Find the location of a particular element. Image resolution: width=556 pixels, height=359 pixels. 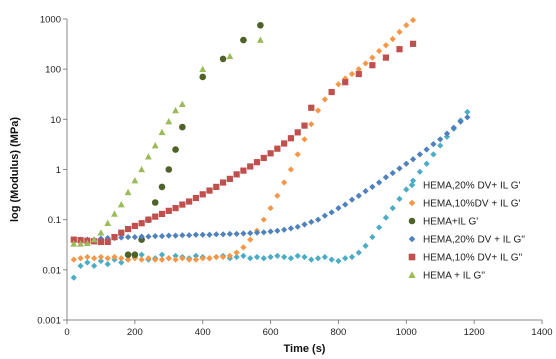

legend-label: HEMA,20% DV+ IL G' is located at coordinates (471, 186).